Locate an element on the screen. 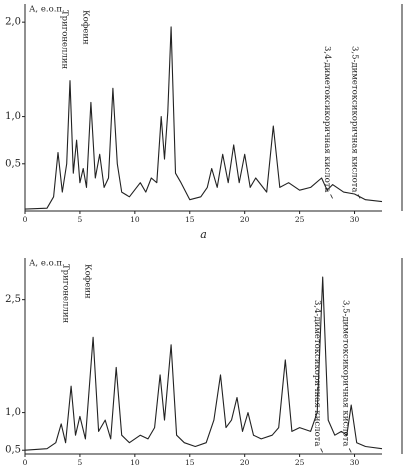 The width and height of the screenshot is (419, 469). y-tick-label: 2,0 is located at coordinates (13, 22).